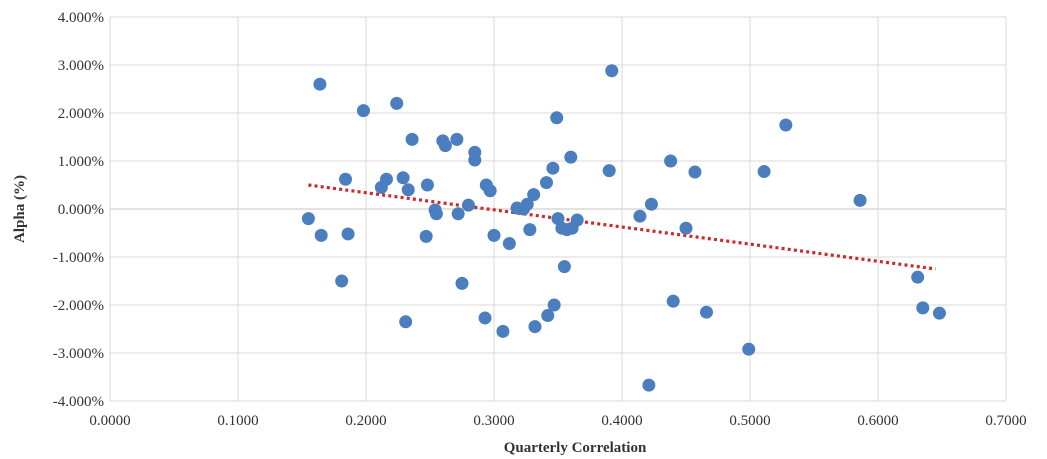  What do you see at coordinates (237, 421) in the screenshot?
I see `x-tick-label: 0.1000` at bounding box center [237, 421].